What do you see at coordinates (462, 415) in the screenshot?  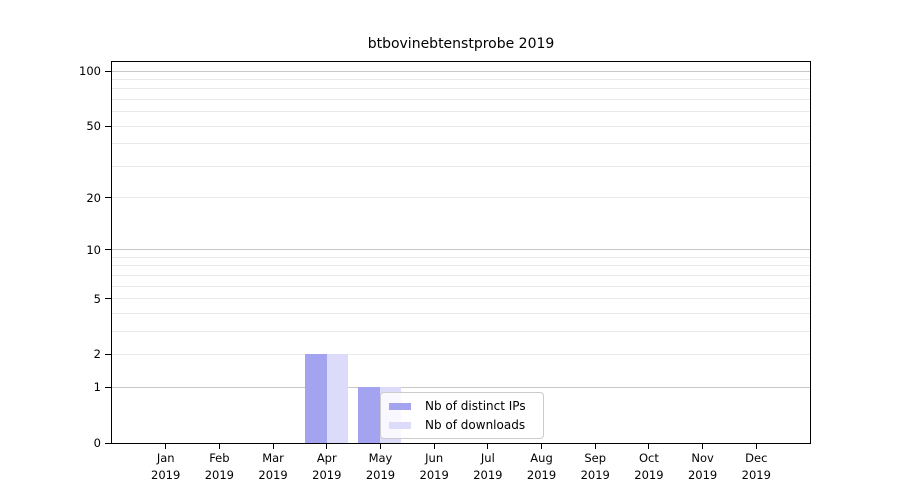 I see `legend: Nb of distinct IPs Nb of downloads` at bounding box center [462, 415].